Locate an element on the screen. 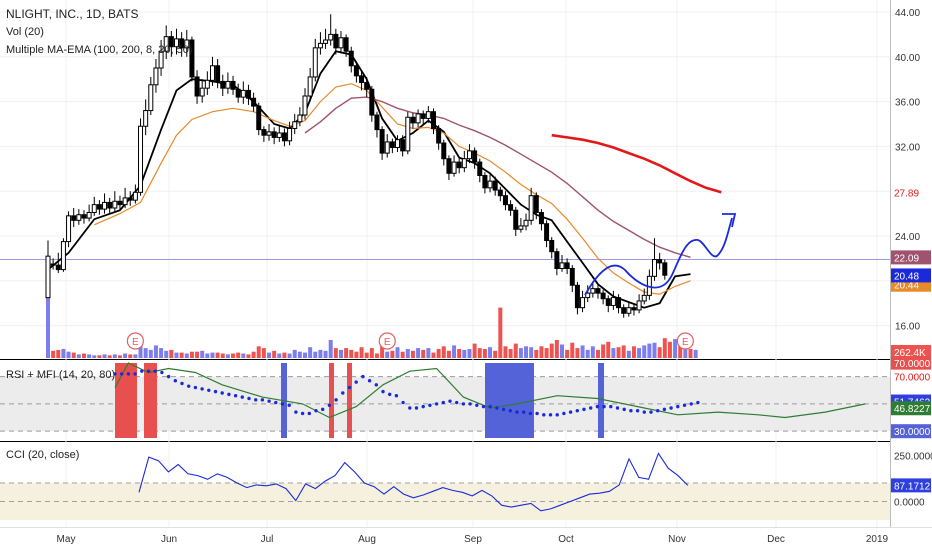 The width and height of the screenshot is (932, 555). forecast-path is located at coordinates (658, 256).